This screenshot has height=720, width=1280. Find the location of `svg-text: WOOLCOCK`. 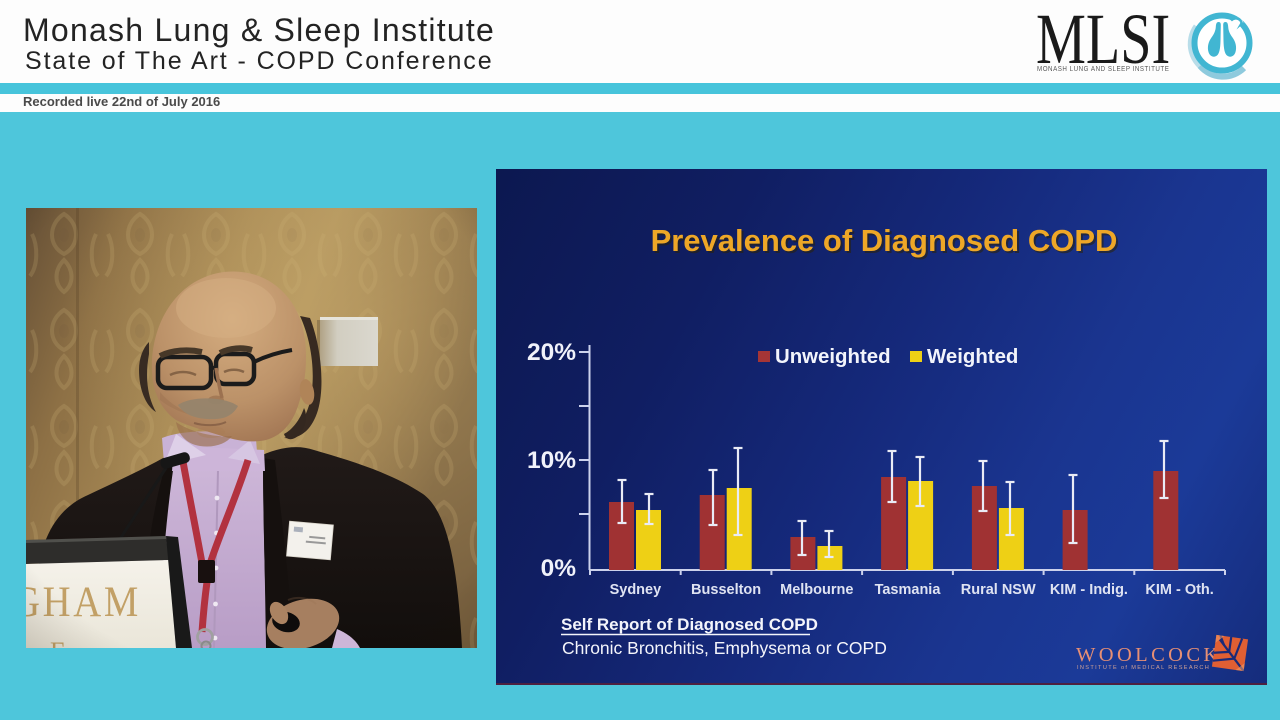

svg-text: WOOLCOCK is located at coordinates (1149, 655).